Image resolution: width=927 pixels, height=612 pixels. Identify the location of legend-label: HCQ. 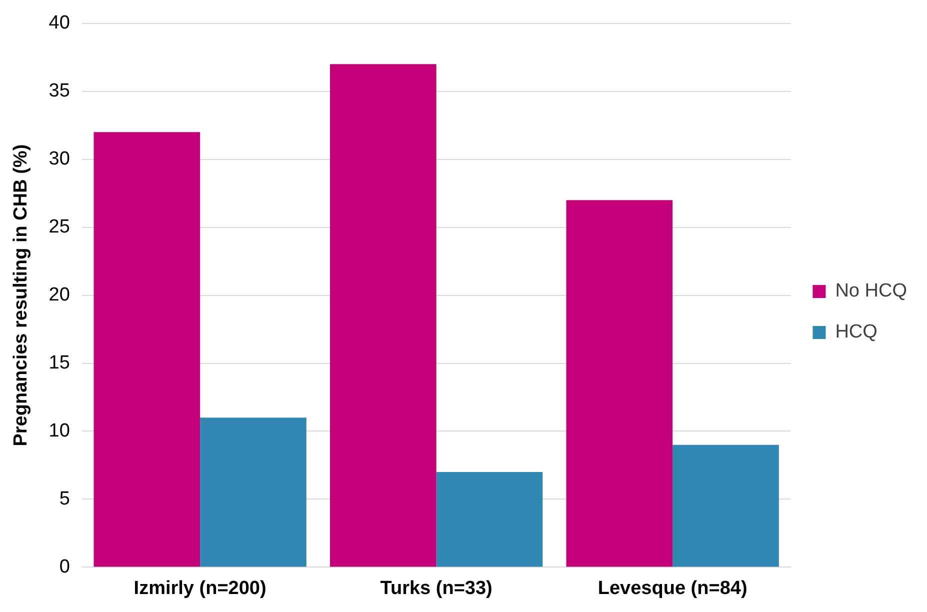
(856, 332).